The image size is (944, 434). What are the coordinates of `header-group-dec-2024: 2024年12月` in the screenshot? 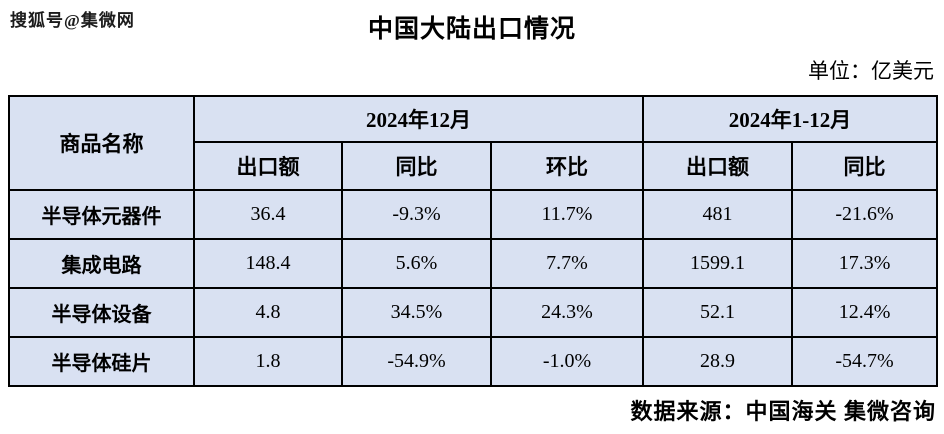 It's located at (418, 119).